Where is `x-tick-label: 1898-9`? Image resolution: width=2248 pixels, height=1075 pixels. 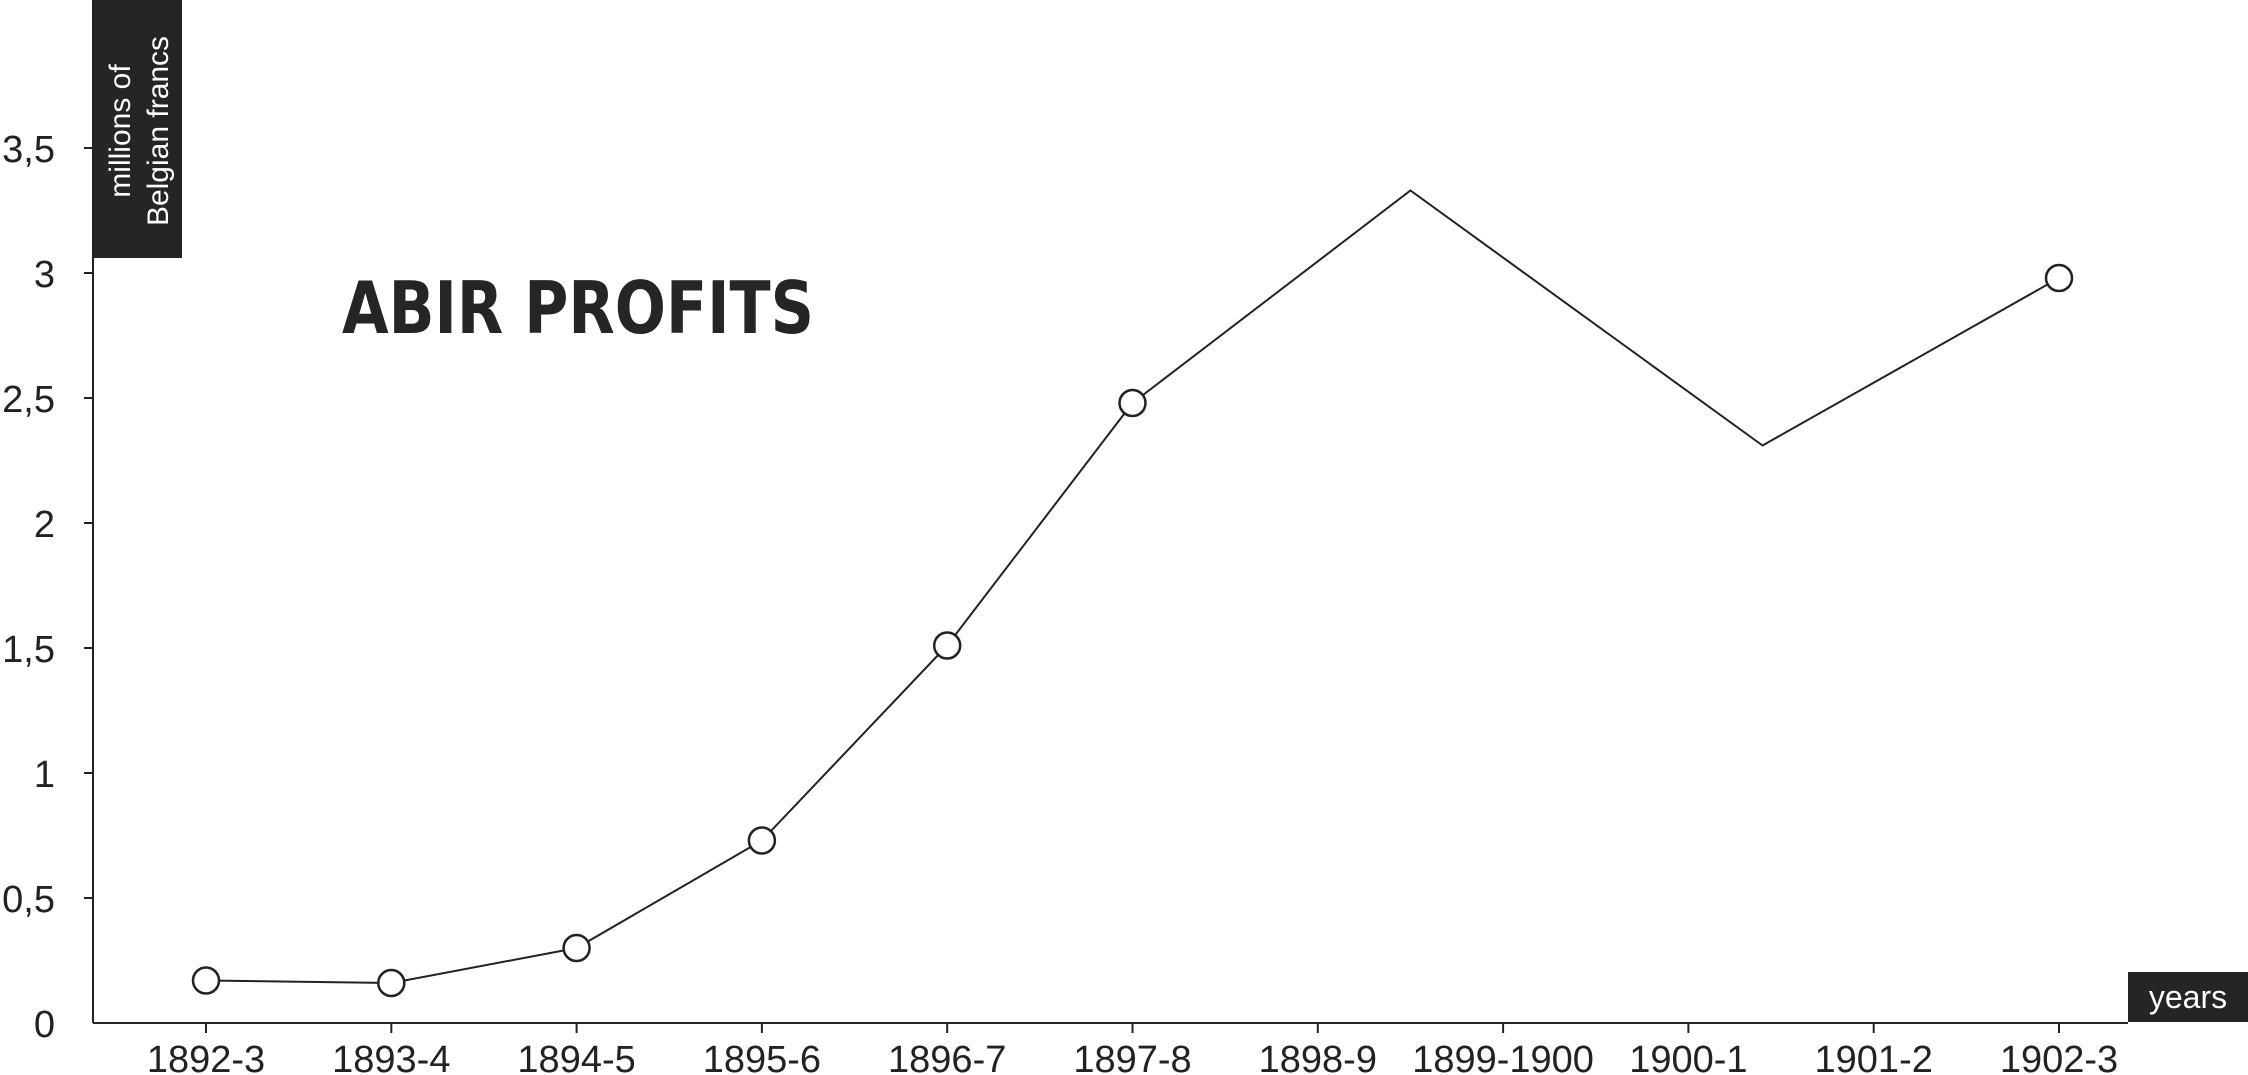 x-tick-label: 1898-9 is located at coordinates (1318, 1057).